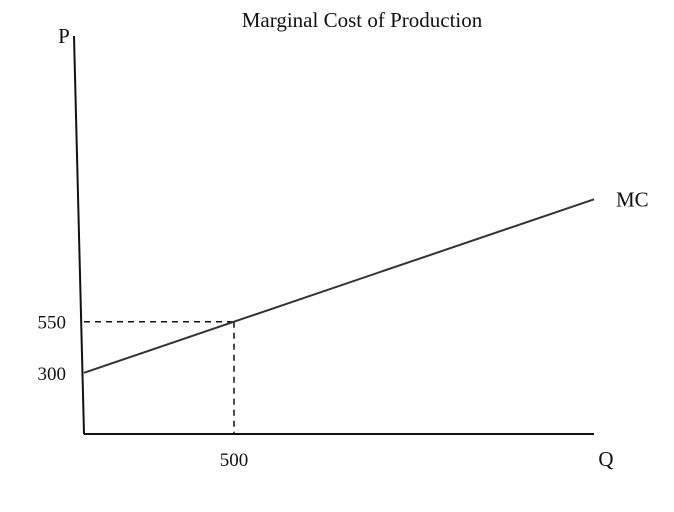 Image resolution: width=674 pixels, height=512 pixels. Describe the element at coordinates (362, 20) in the screenshot. I see `chart-title: Marginal Cost of Production` at that location.